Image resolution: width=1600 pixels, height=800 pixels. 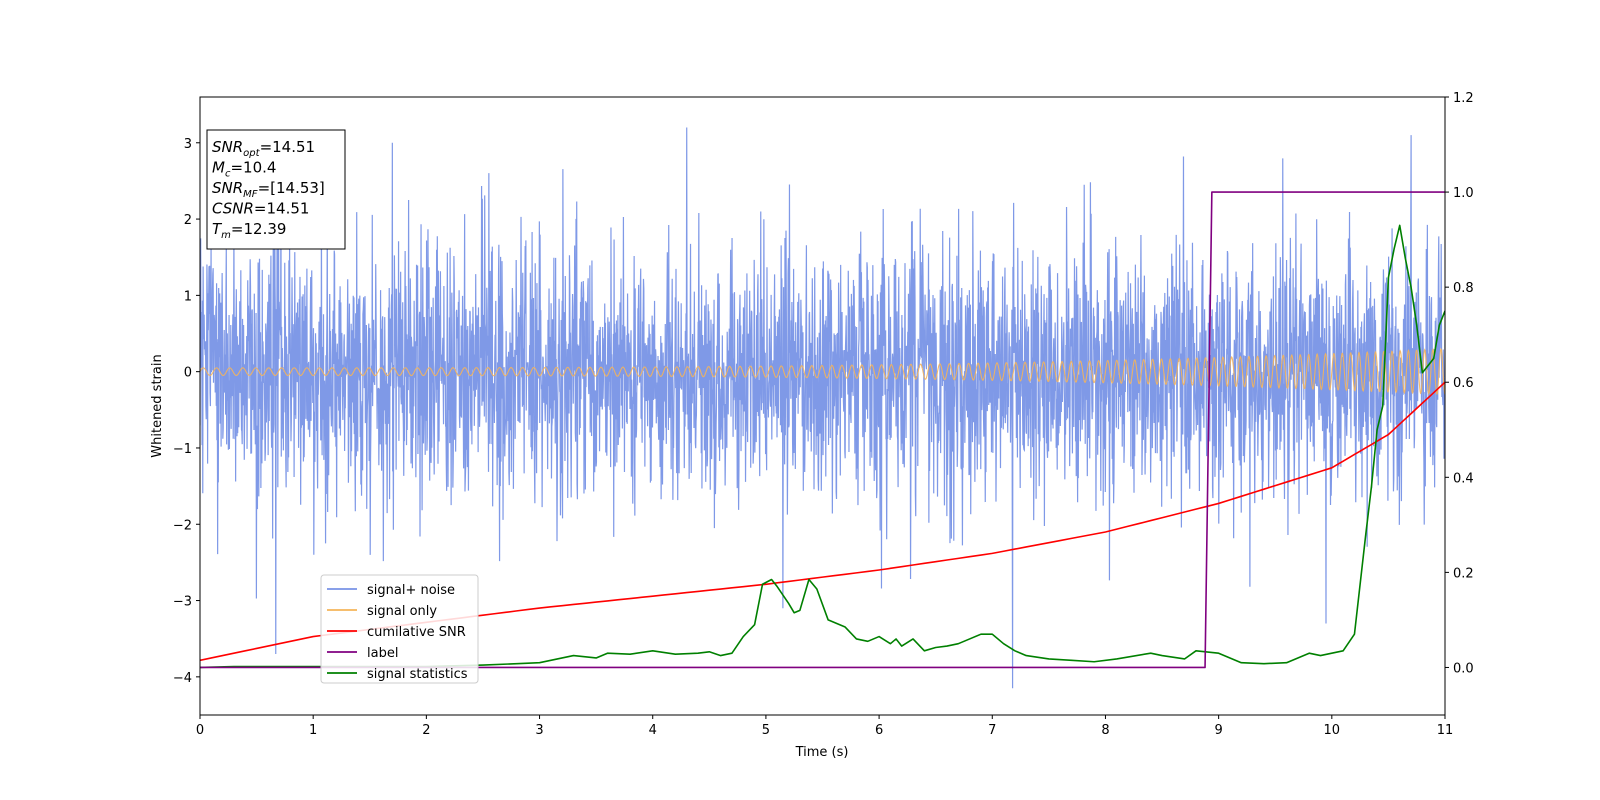 I want to click on x-tick-label: 2, so click(x=426, y=730).